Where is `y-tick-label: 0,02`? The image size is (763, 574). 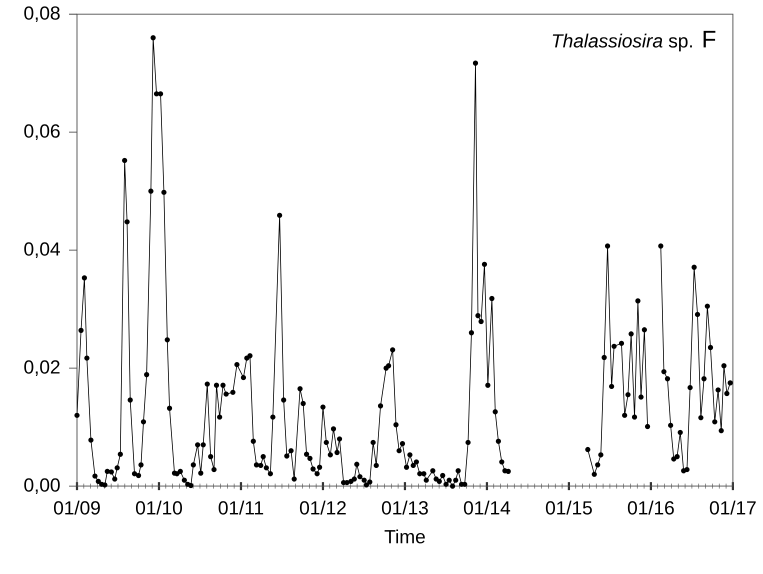
y-tick-label: 0,02 is located at coordinates (42, 368).